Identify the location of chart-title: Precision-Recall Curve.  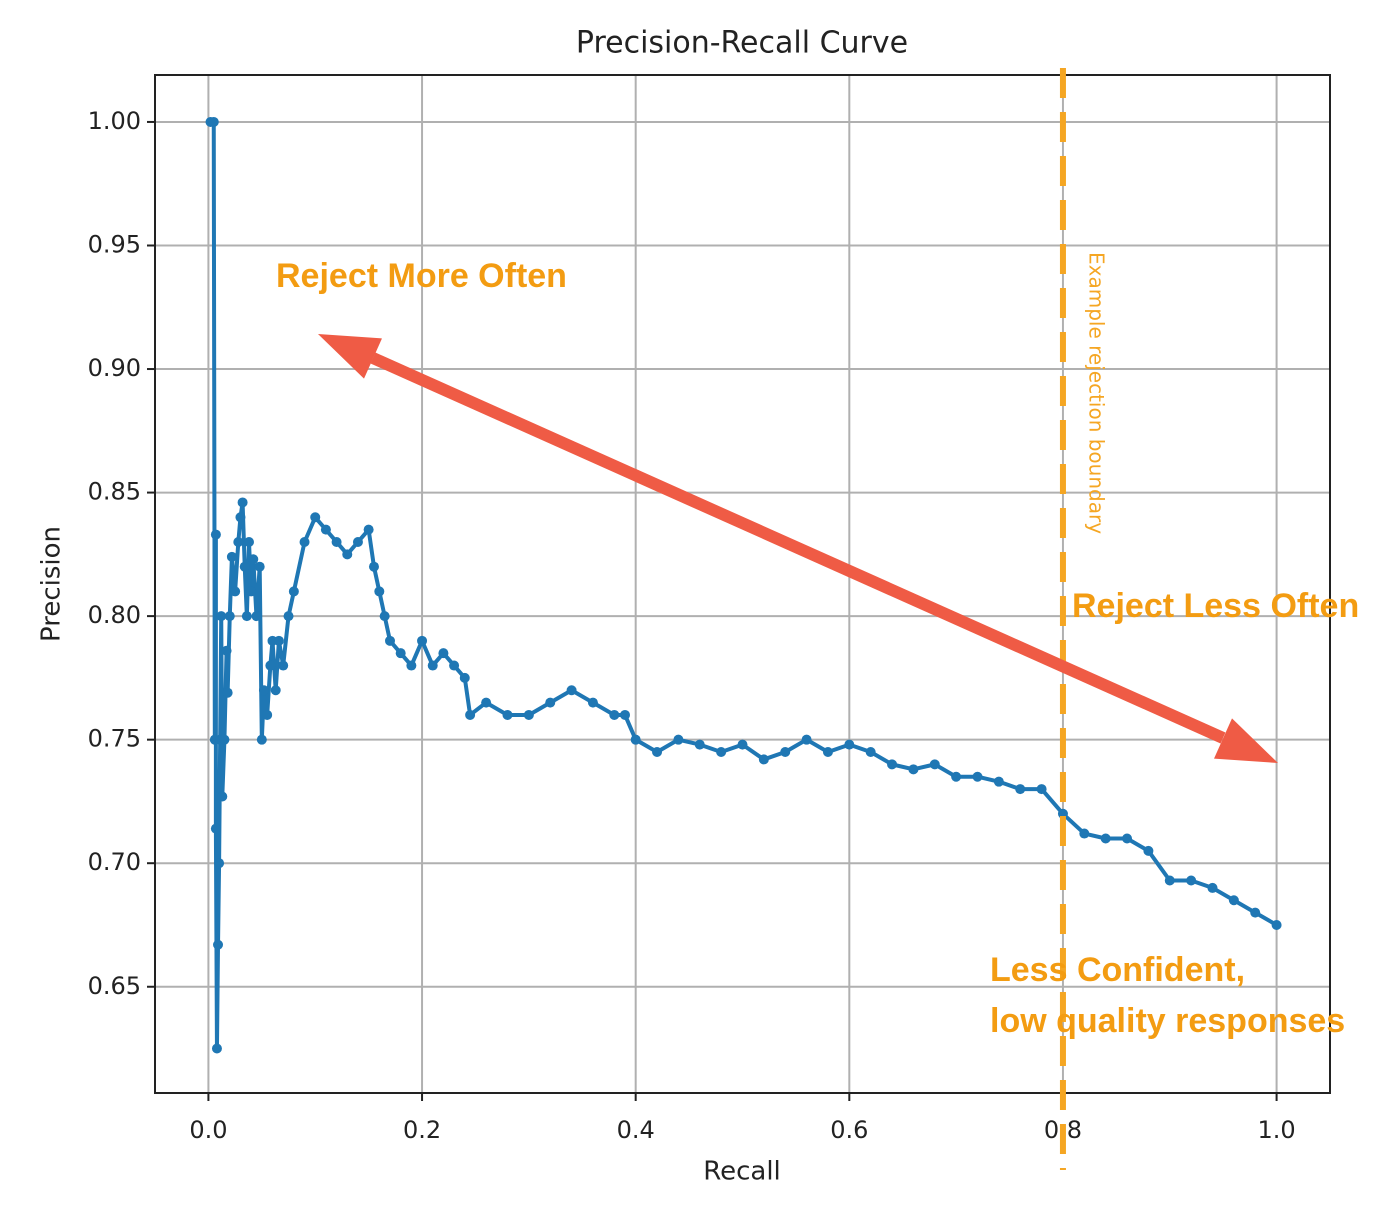
(742, 43).